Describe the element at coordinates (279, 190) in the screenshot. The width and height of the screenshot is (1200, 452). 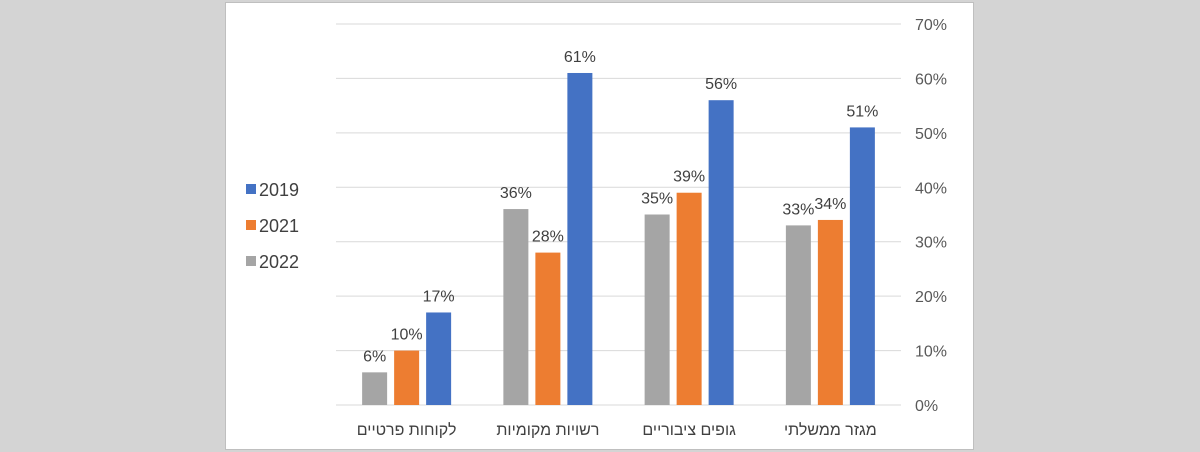
I see `legend-label-2019: 2019` at that location.